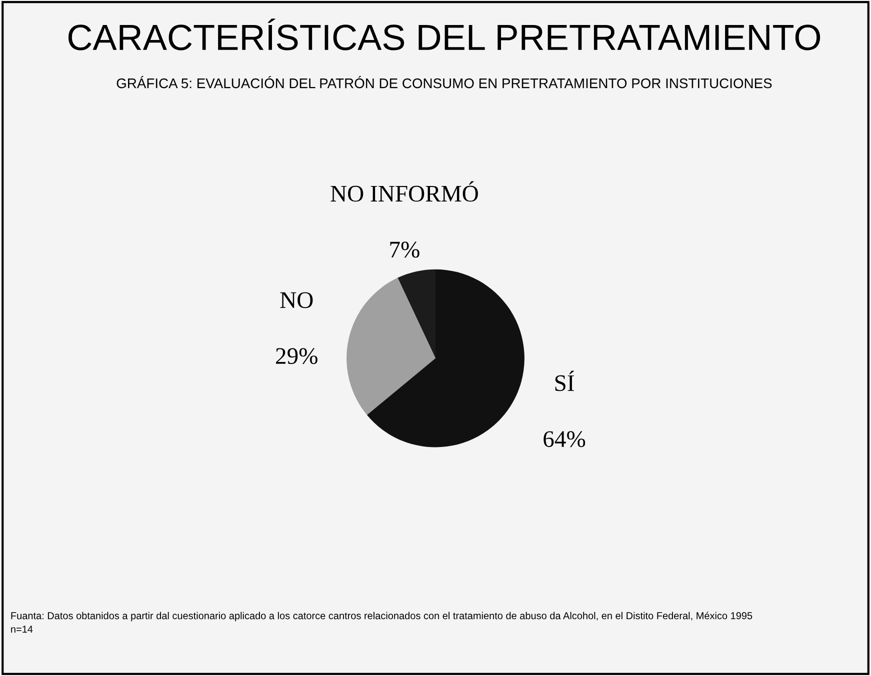 The height and width of the screenshot is (676, 871). What do you see at coordinates (444, 82) in the screenshot?
I see `chart-subtitle: GRÁFICA 5: EVALUACIÓN DEL PATRÓN DE CONSUMO EN PRETRATAMIENTO POR INSTITUCIONES` at bounding box center [444, 82].